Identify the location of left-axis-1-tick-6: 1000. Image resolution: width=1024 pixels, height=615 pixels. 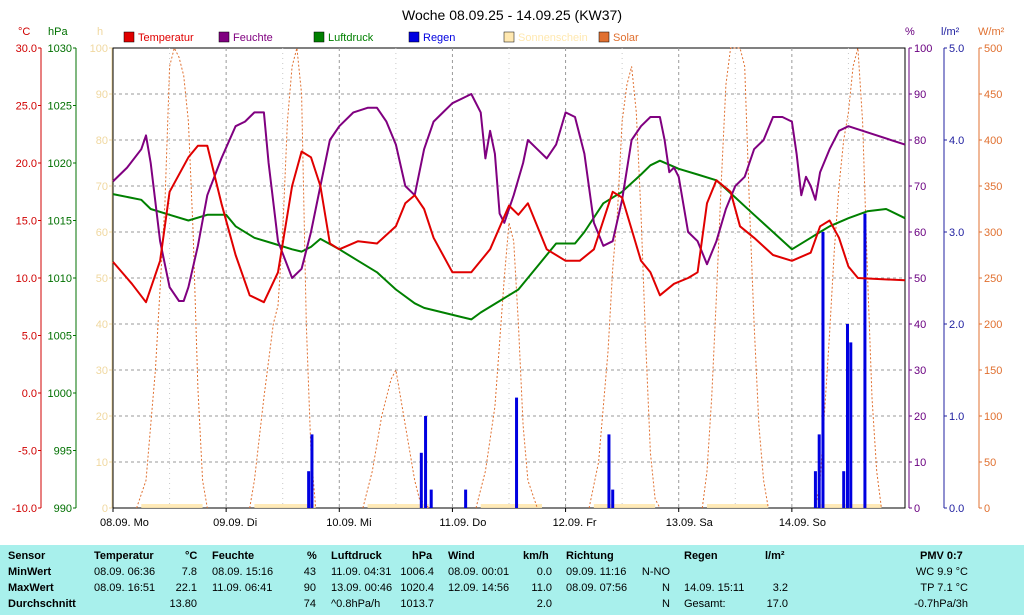
(60, 394).